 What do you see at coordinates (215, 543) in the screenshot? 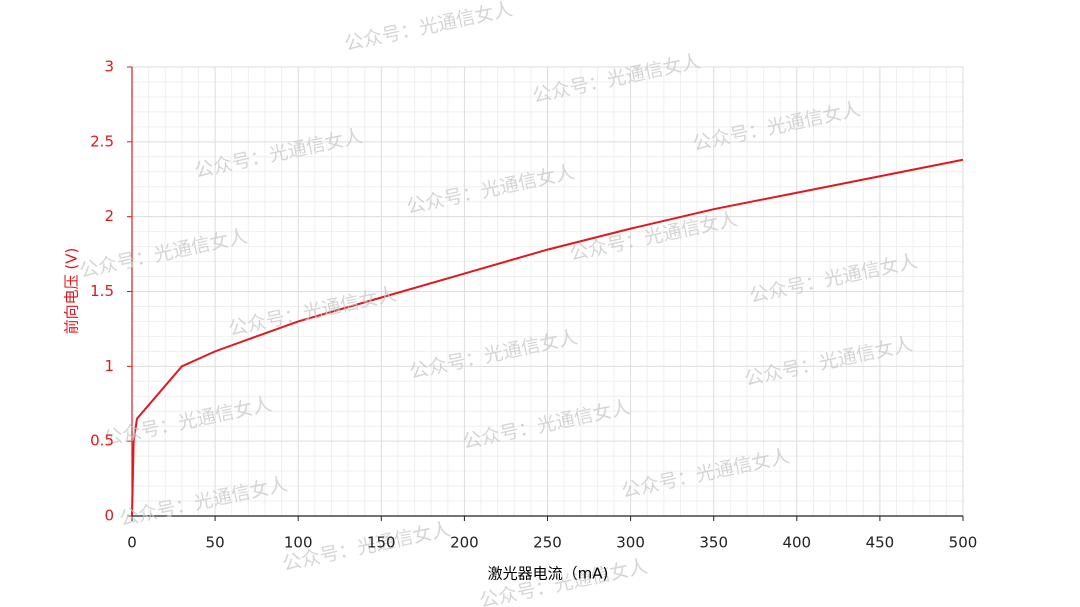
I see `x-tick-label: 50` at bounding box center [215, 543].